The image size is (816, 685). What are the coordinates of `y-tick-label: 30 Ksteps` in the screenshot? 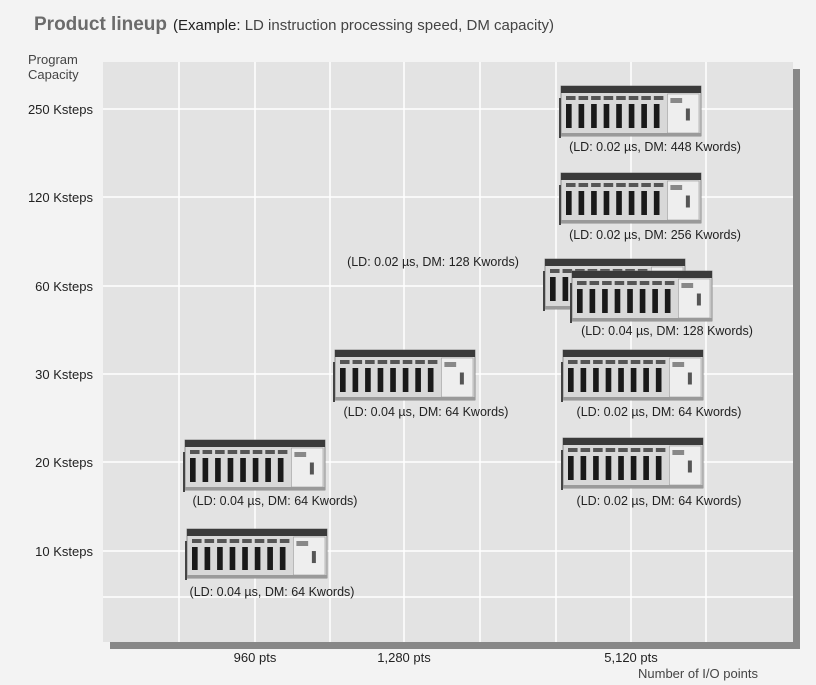 It's located at (64, 374).